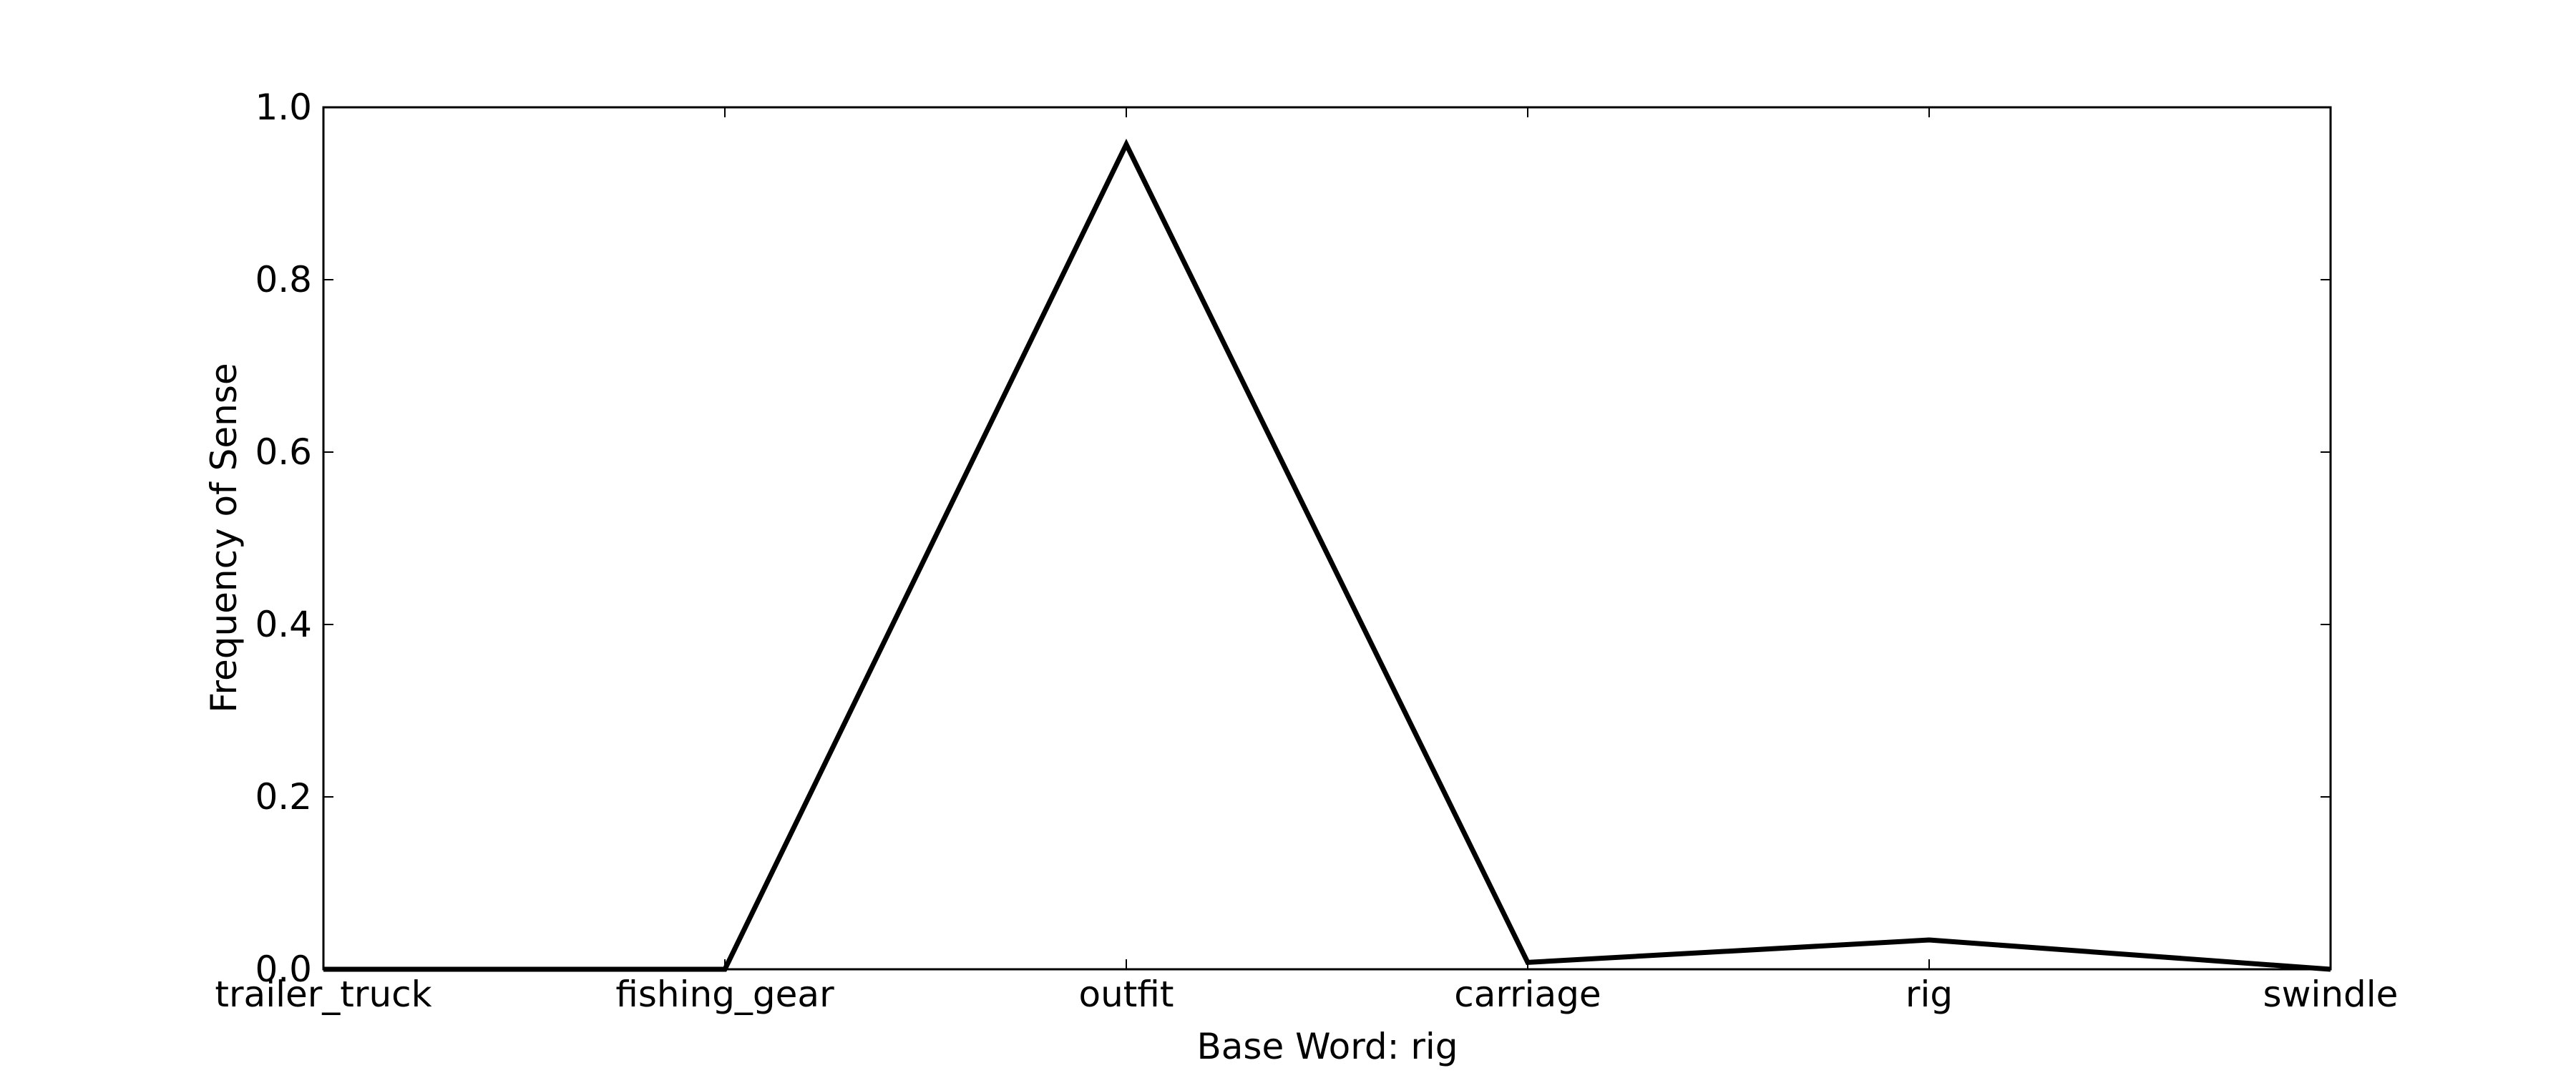 This screenshot has width=2576, height=1073. Describe the element at coordinates (283, 969) in the screenshot. I see `y-tick-label: 0.0` at that location.